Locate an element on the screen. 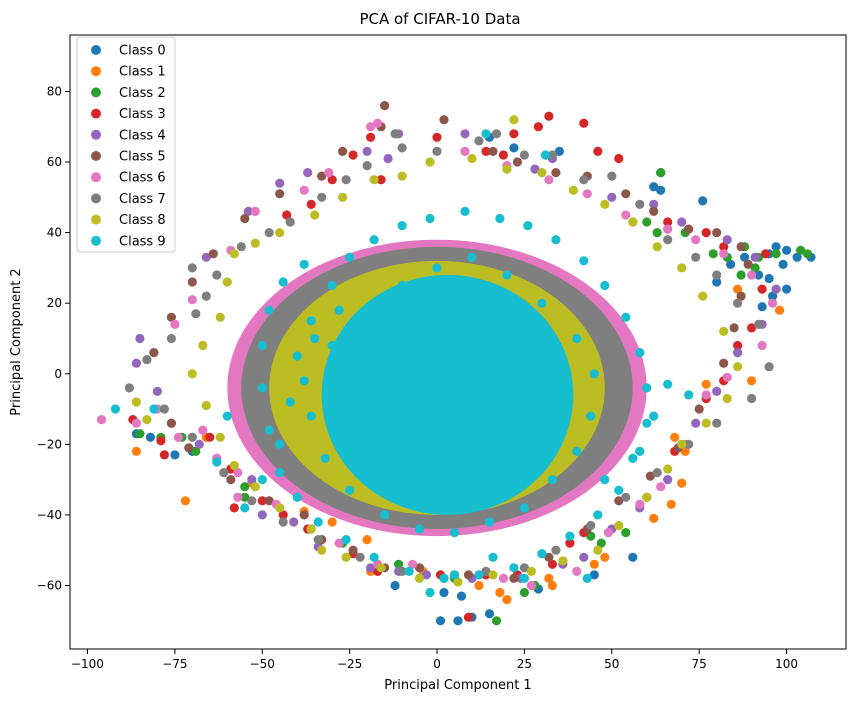 The image size is (853, 705). x-tick-label-6: 50 is located at coordinates (611, 664).